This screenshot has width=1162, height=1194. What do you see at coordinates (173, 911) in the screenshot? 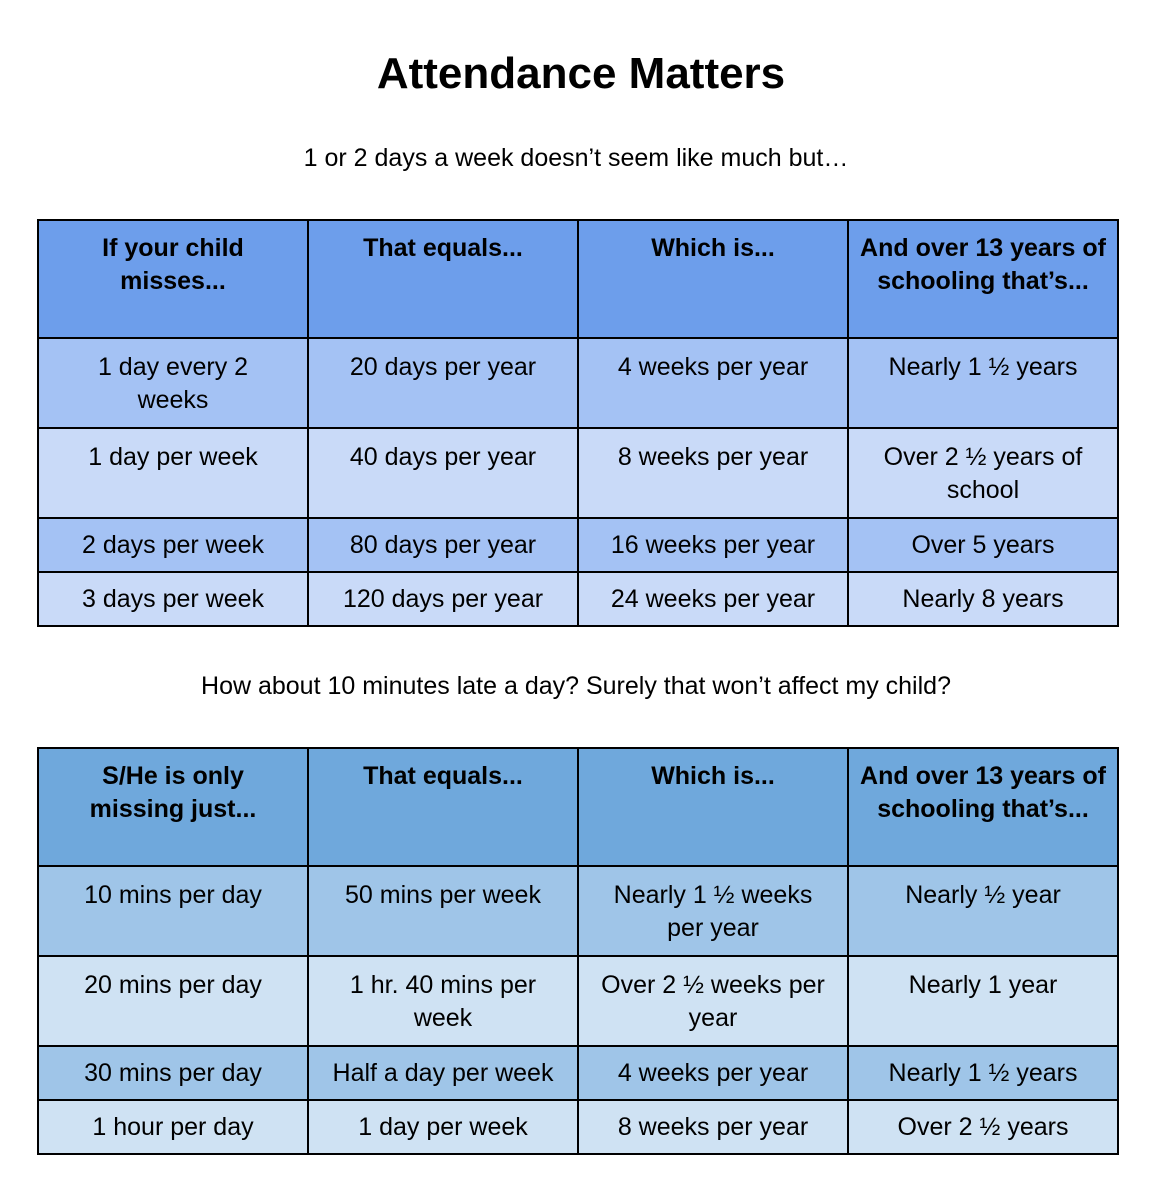
I see `table-cell: 10 mins per day` at bounding box center [173, 911].